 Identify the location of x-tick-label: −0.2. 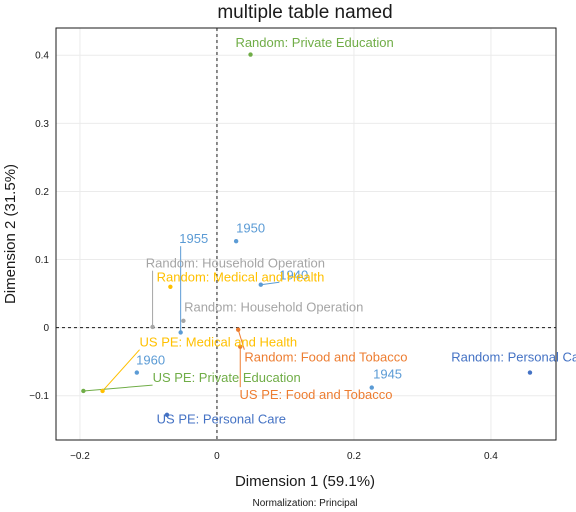
(80, 456).